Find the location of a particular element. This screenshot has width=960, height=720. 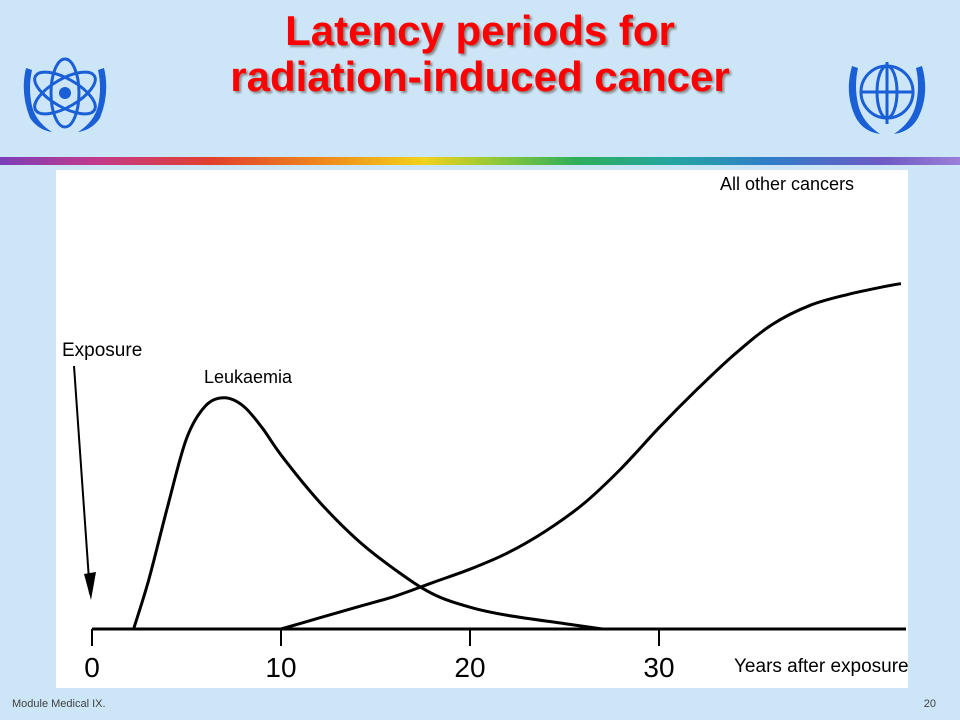

exposure-arrow is located at coordinates (82, 480).